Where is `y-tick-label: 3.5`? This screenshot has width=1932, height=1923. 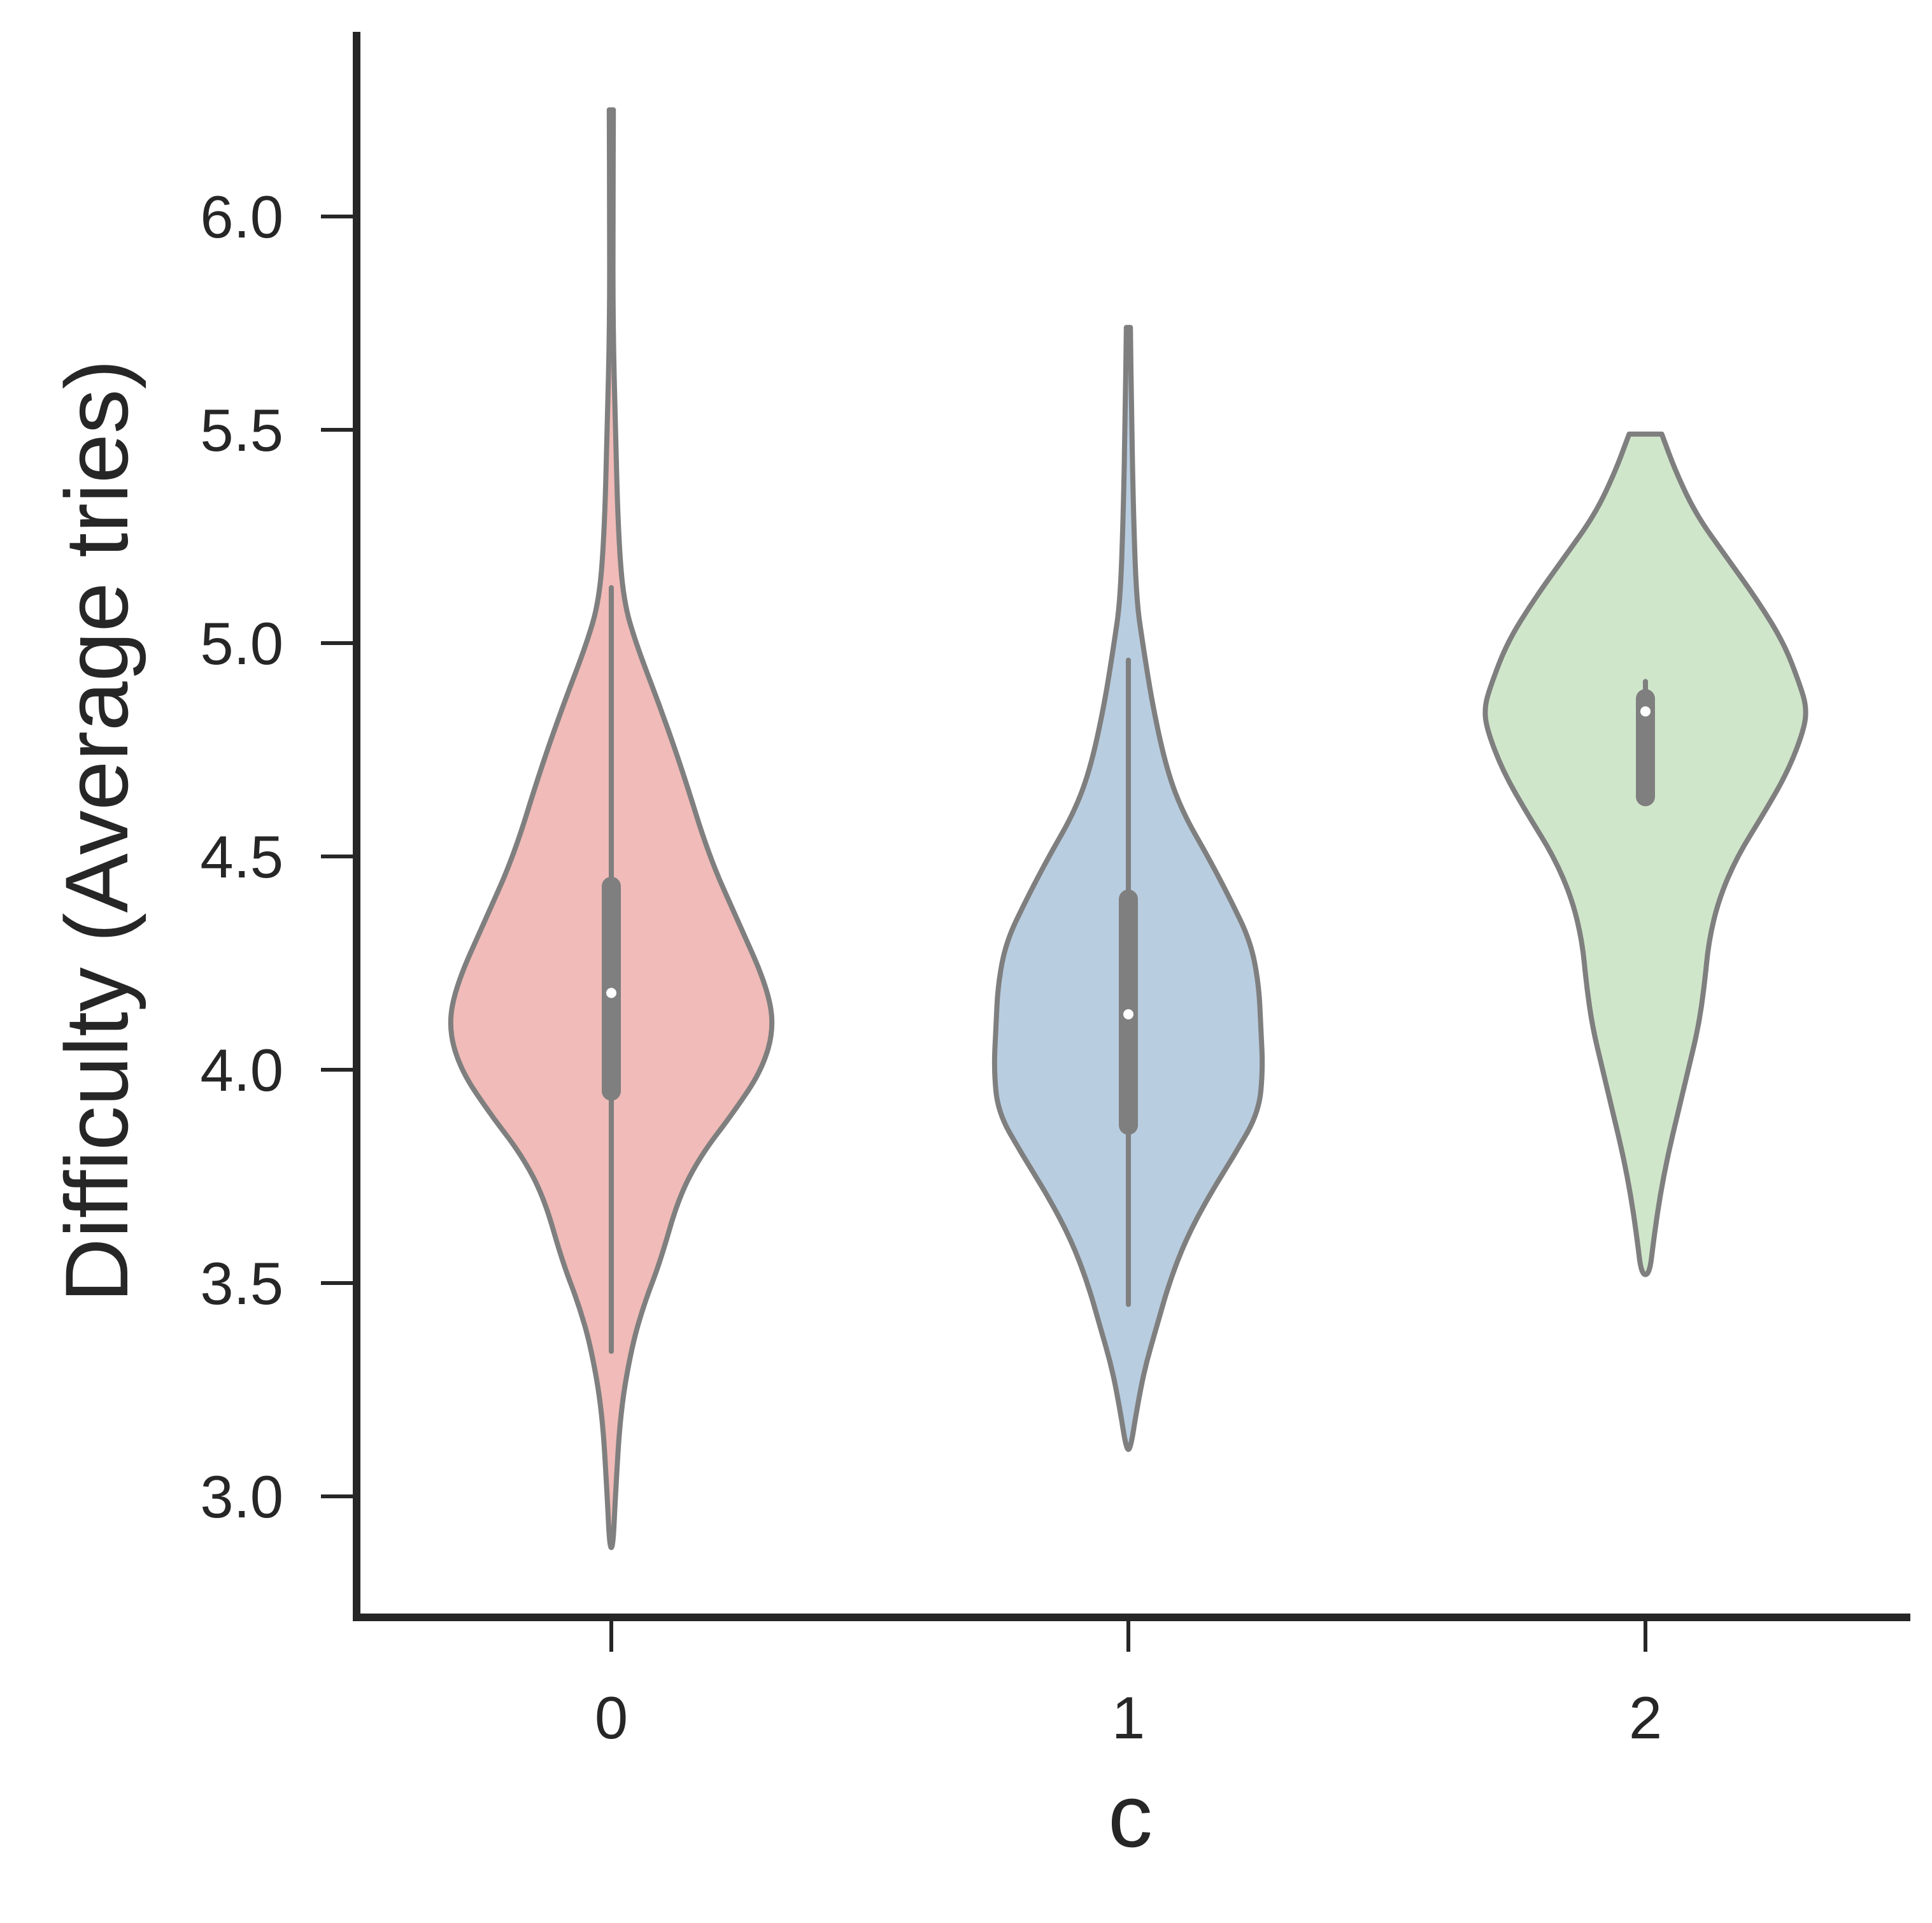 y-tick-label: 3.5 is located at coordinates (242, 1283).